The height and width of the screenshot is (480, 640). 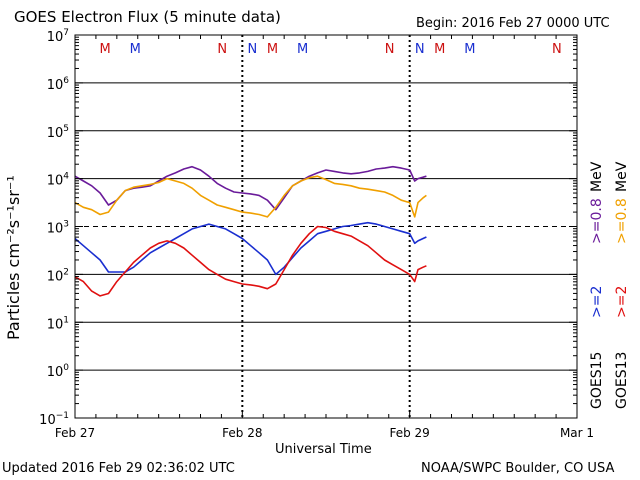 What do you see at coordinates (242, 433) in the screenshot?
I see `x-tick-label: Feb 28` at bounding box center [242, 433].